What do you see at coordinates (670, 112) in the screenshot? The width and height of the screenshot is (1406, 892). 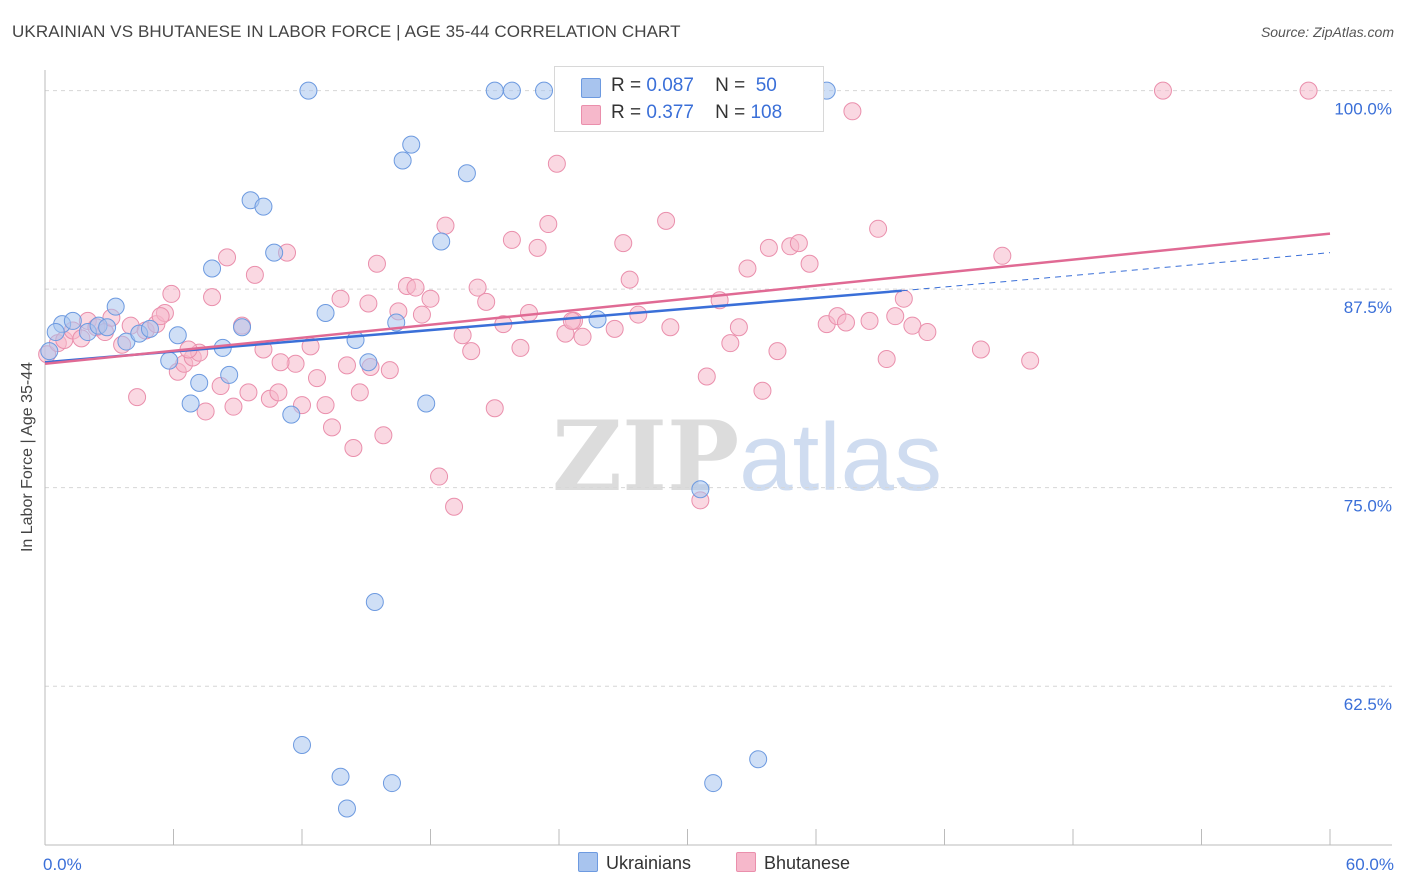 I see `legend-r-value: 0.377` at bounding box center [670, 112].